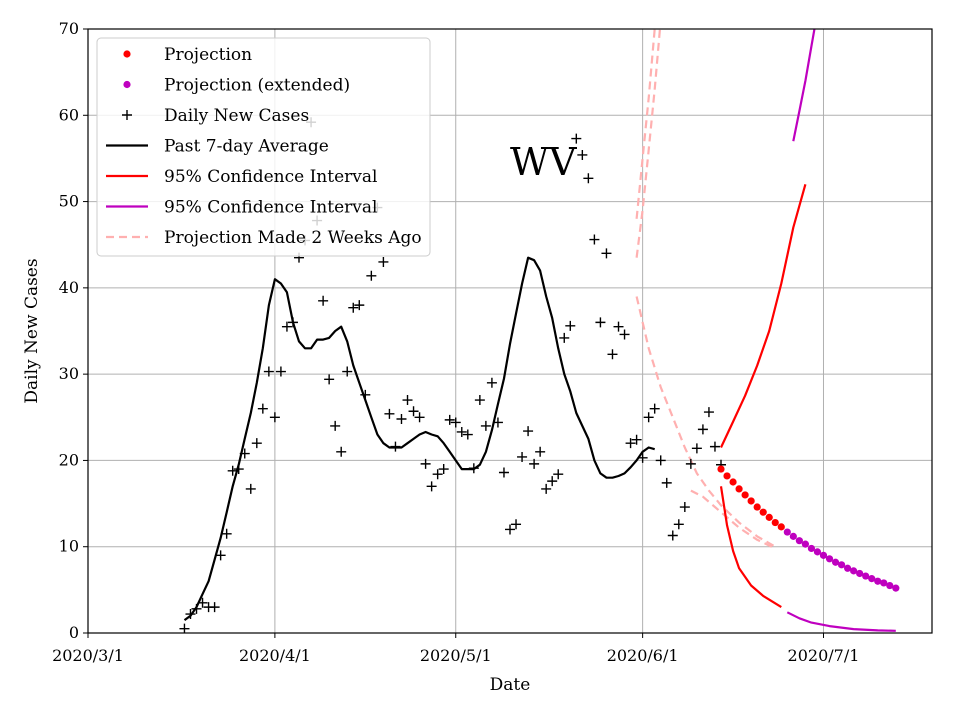 This screenshot has height=720, width=960. Describe the element at coordinates (69, 28) in the screenshot. I see `y-tick-label: 70` at that location.